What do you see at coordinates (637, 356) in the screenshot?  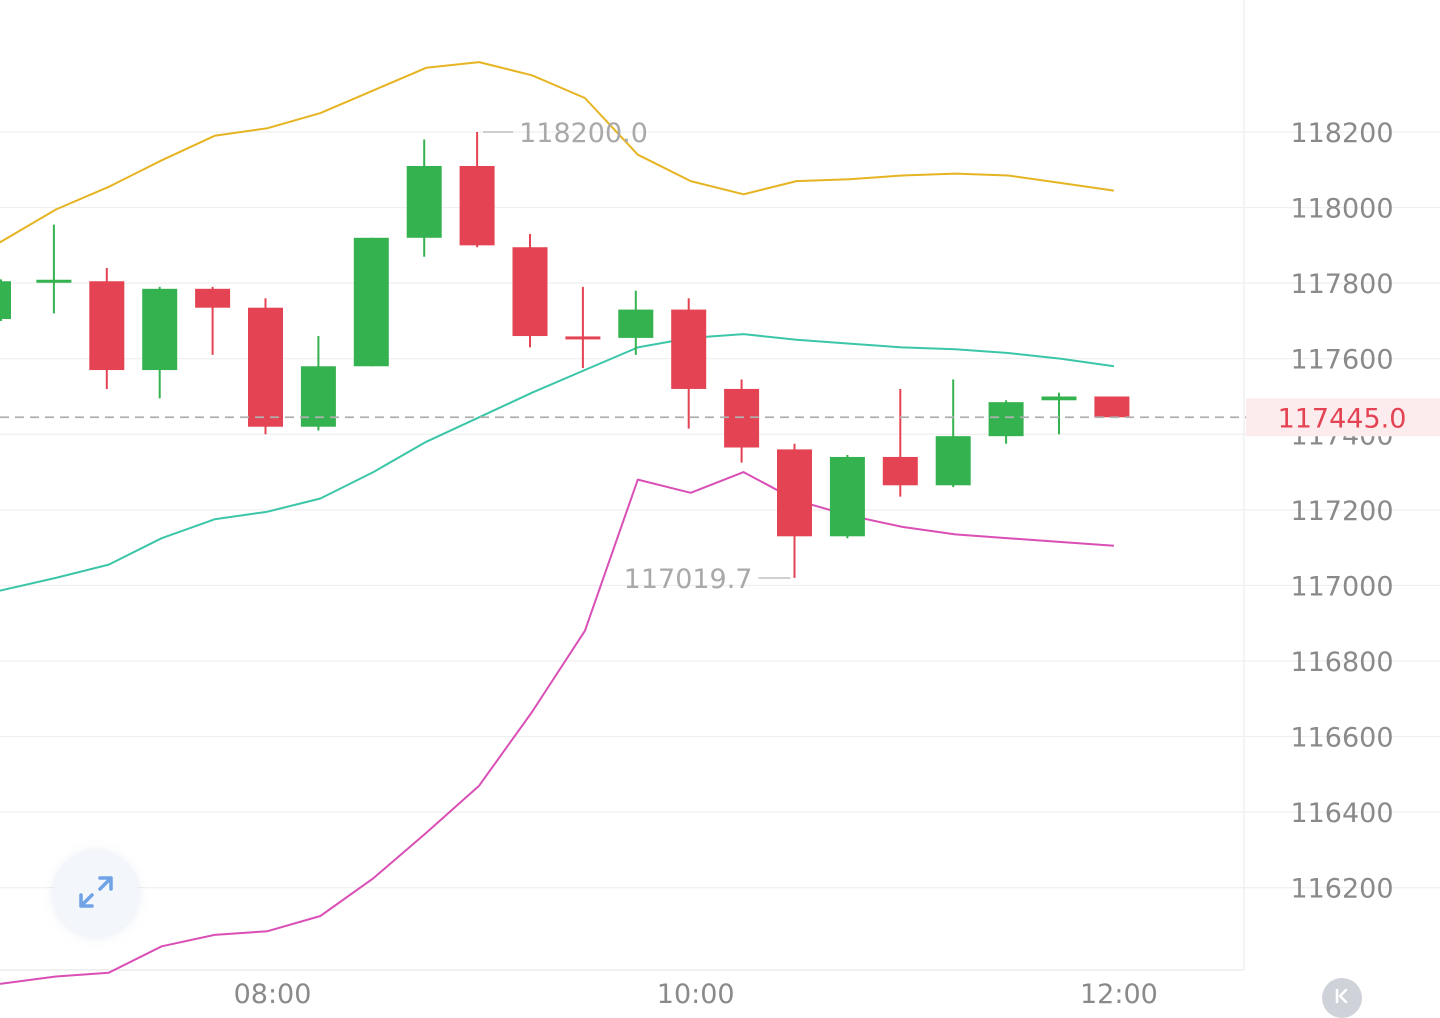 I see `price-annotations: 118200.0 117019.7` at bounding box center [637, 356].